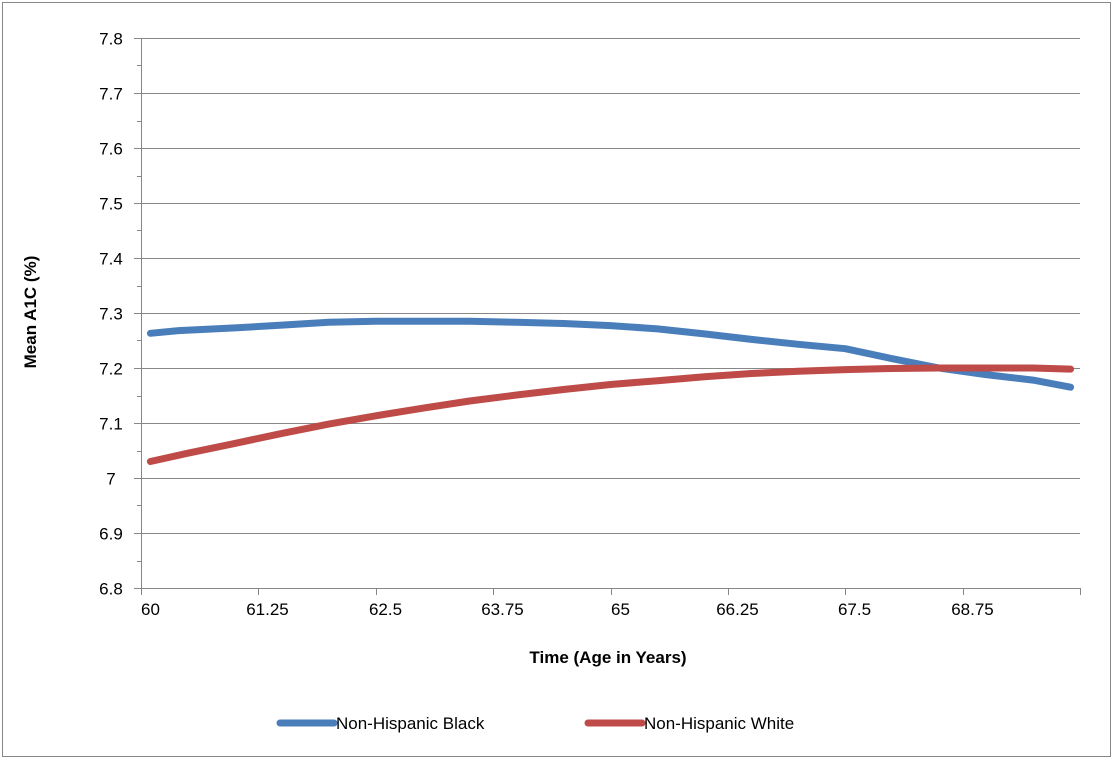 The height and width of the screenshot is (761, 1115). Describe the element at coordinates (410, 723) in the screenshot. I see `legend-label-black: Non-Hispanic Black` at that location.